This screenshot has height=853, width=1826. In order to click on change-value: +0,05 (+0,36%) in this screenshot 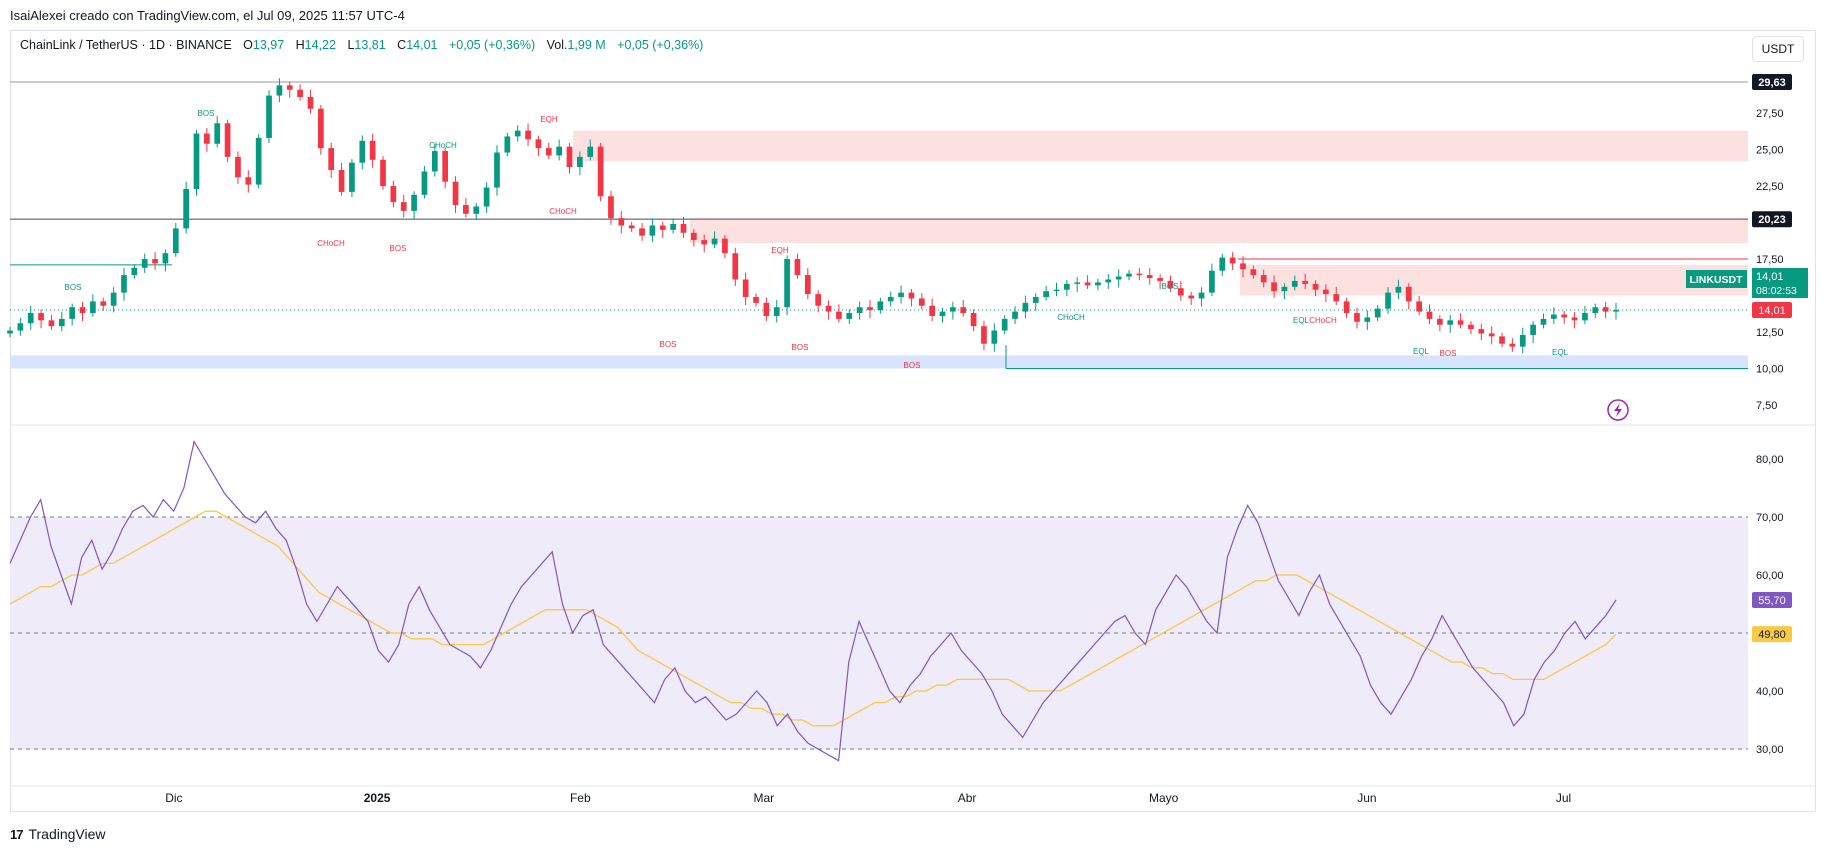, I will do `click(492, 45)`.